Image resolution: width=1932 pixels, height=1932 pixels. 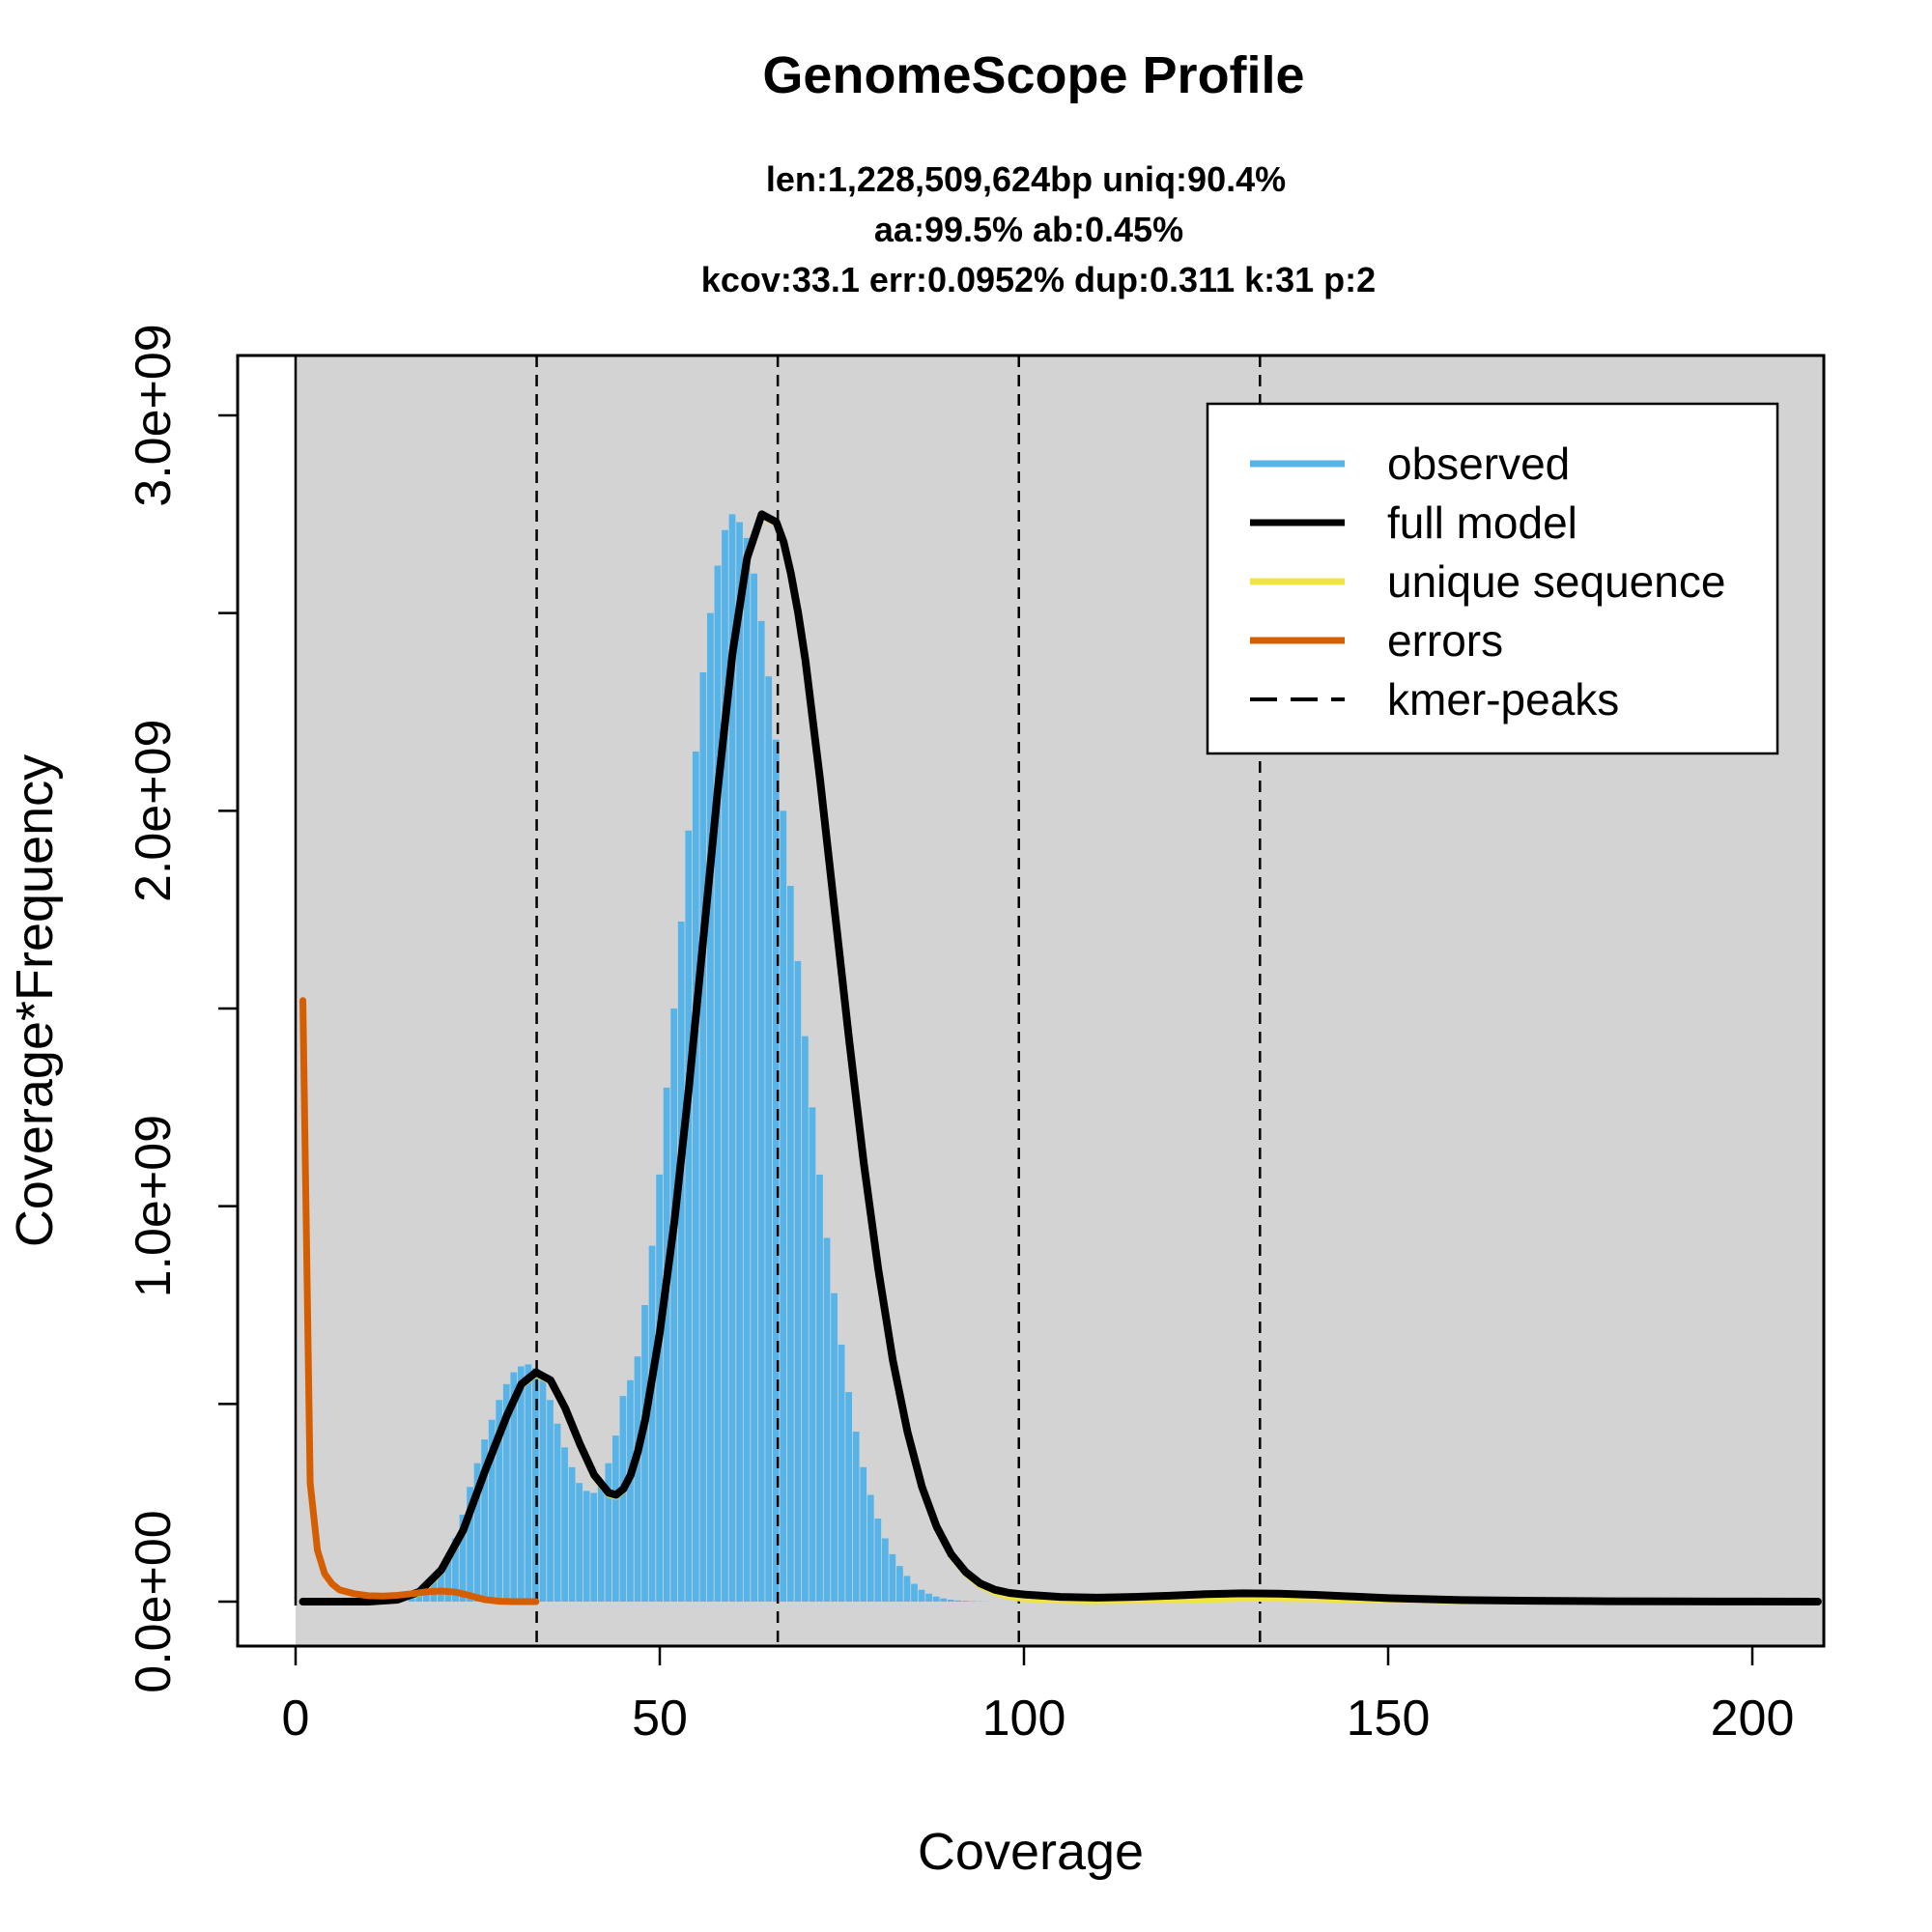 I want to click on x-tick-label: 150, so click(x=1389, y=1718).